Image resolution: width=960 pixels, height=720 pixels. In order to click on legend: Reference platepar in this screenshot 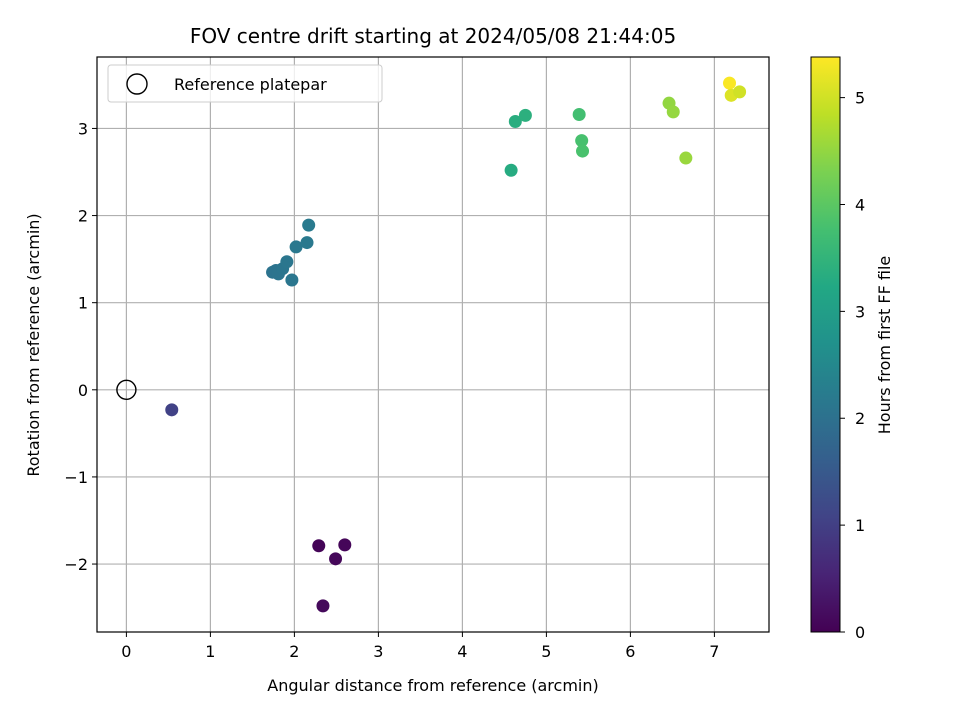, I will do `click(245, 83)`.